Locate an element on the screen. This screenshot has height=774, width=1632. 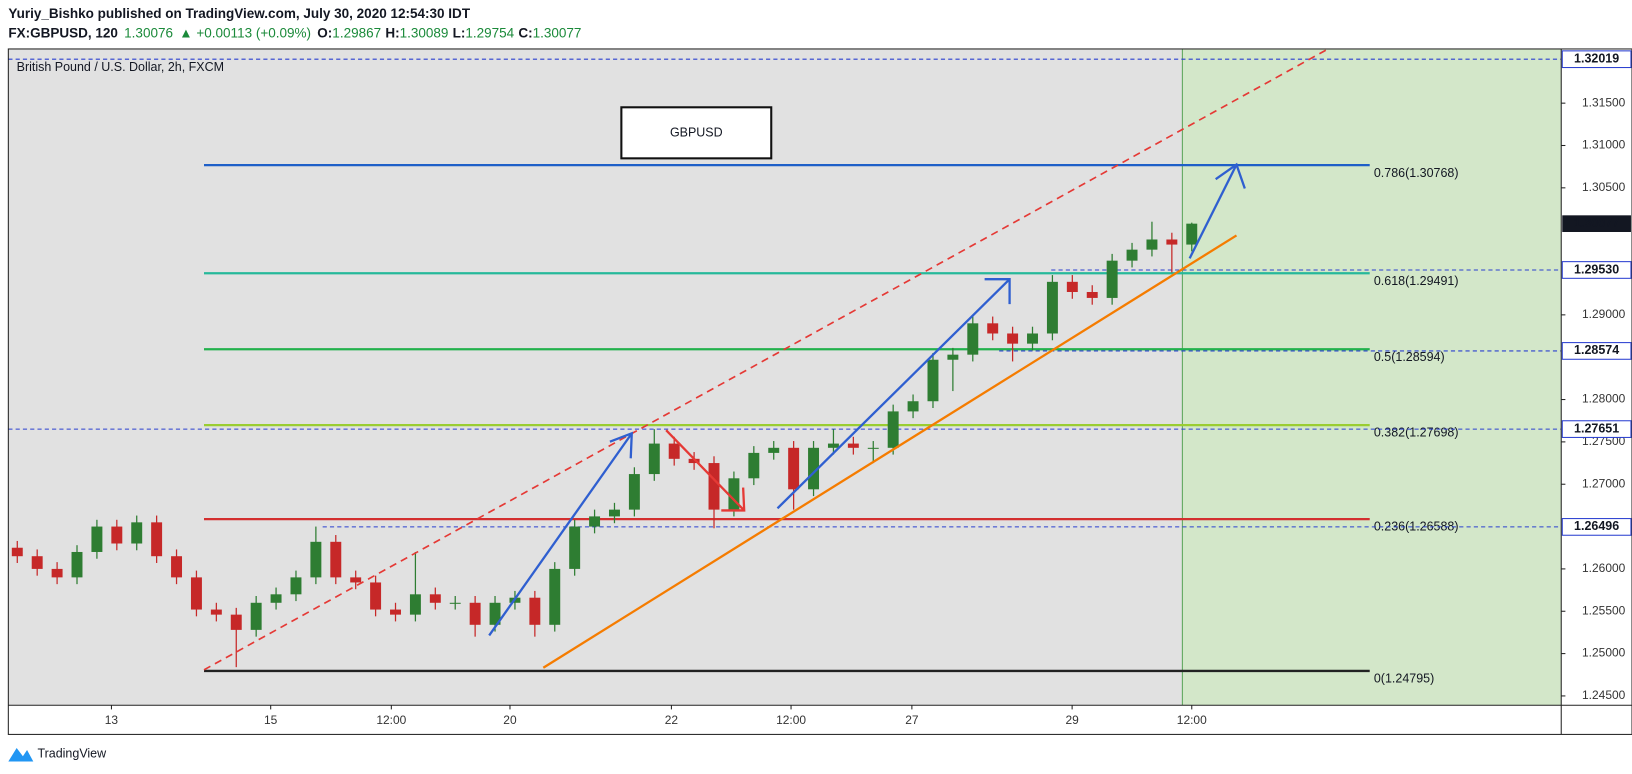
price-marker-label: 1.27651 is located at coordinates (1596, 428).